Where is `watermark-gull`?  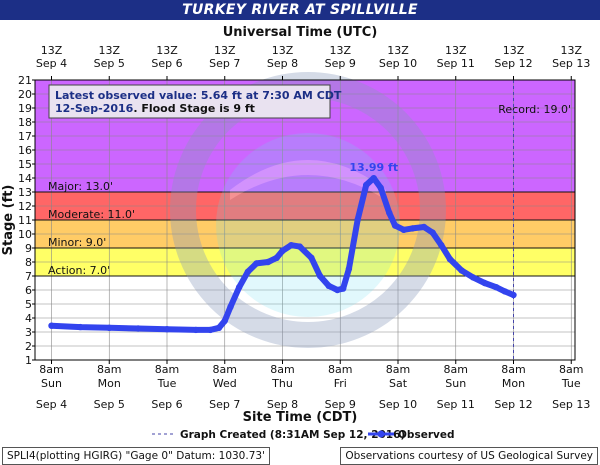
watermark-gull is located at coordinates (308, 180).